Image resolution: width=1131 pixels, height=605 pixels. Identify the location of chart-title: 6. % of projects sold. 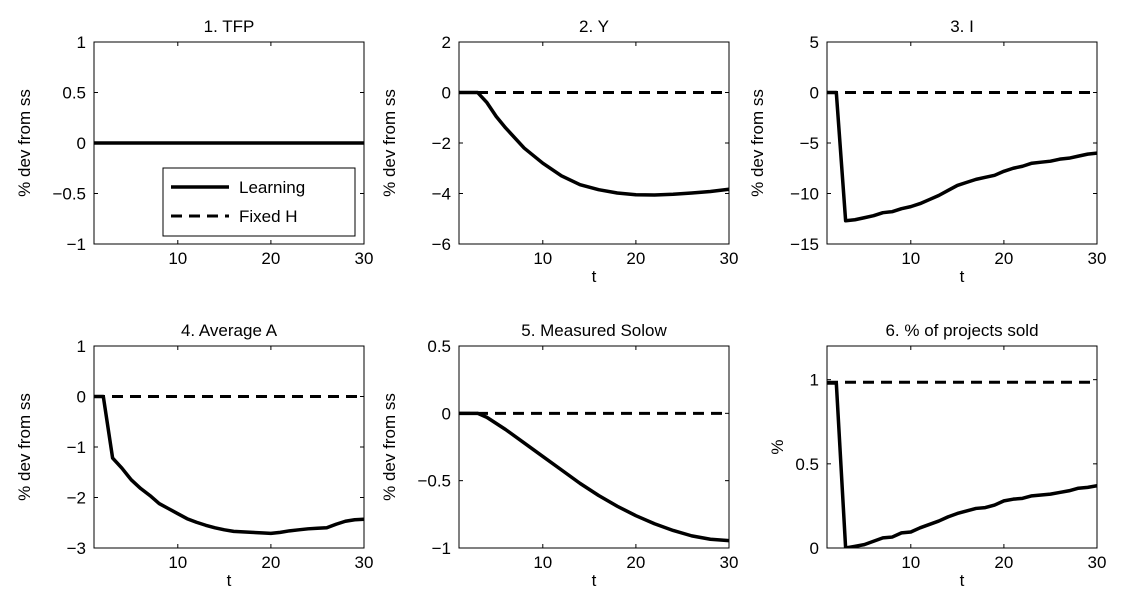
(961, 330).